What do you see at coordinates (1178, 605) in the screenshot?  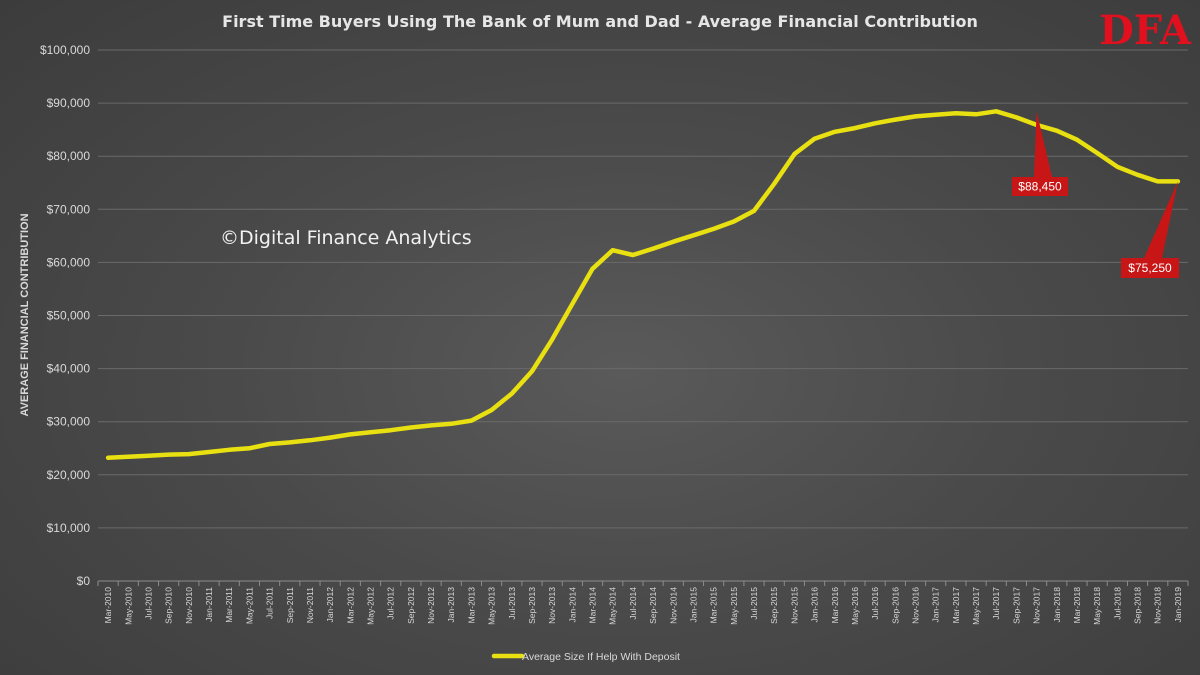 I see `x-tick-label: Jan-2019` at bounding box center [1178, 605].